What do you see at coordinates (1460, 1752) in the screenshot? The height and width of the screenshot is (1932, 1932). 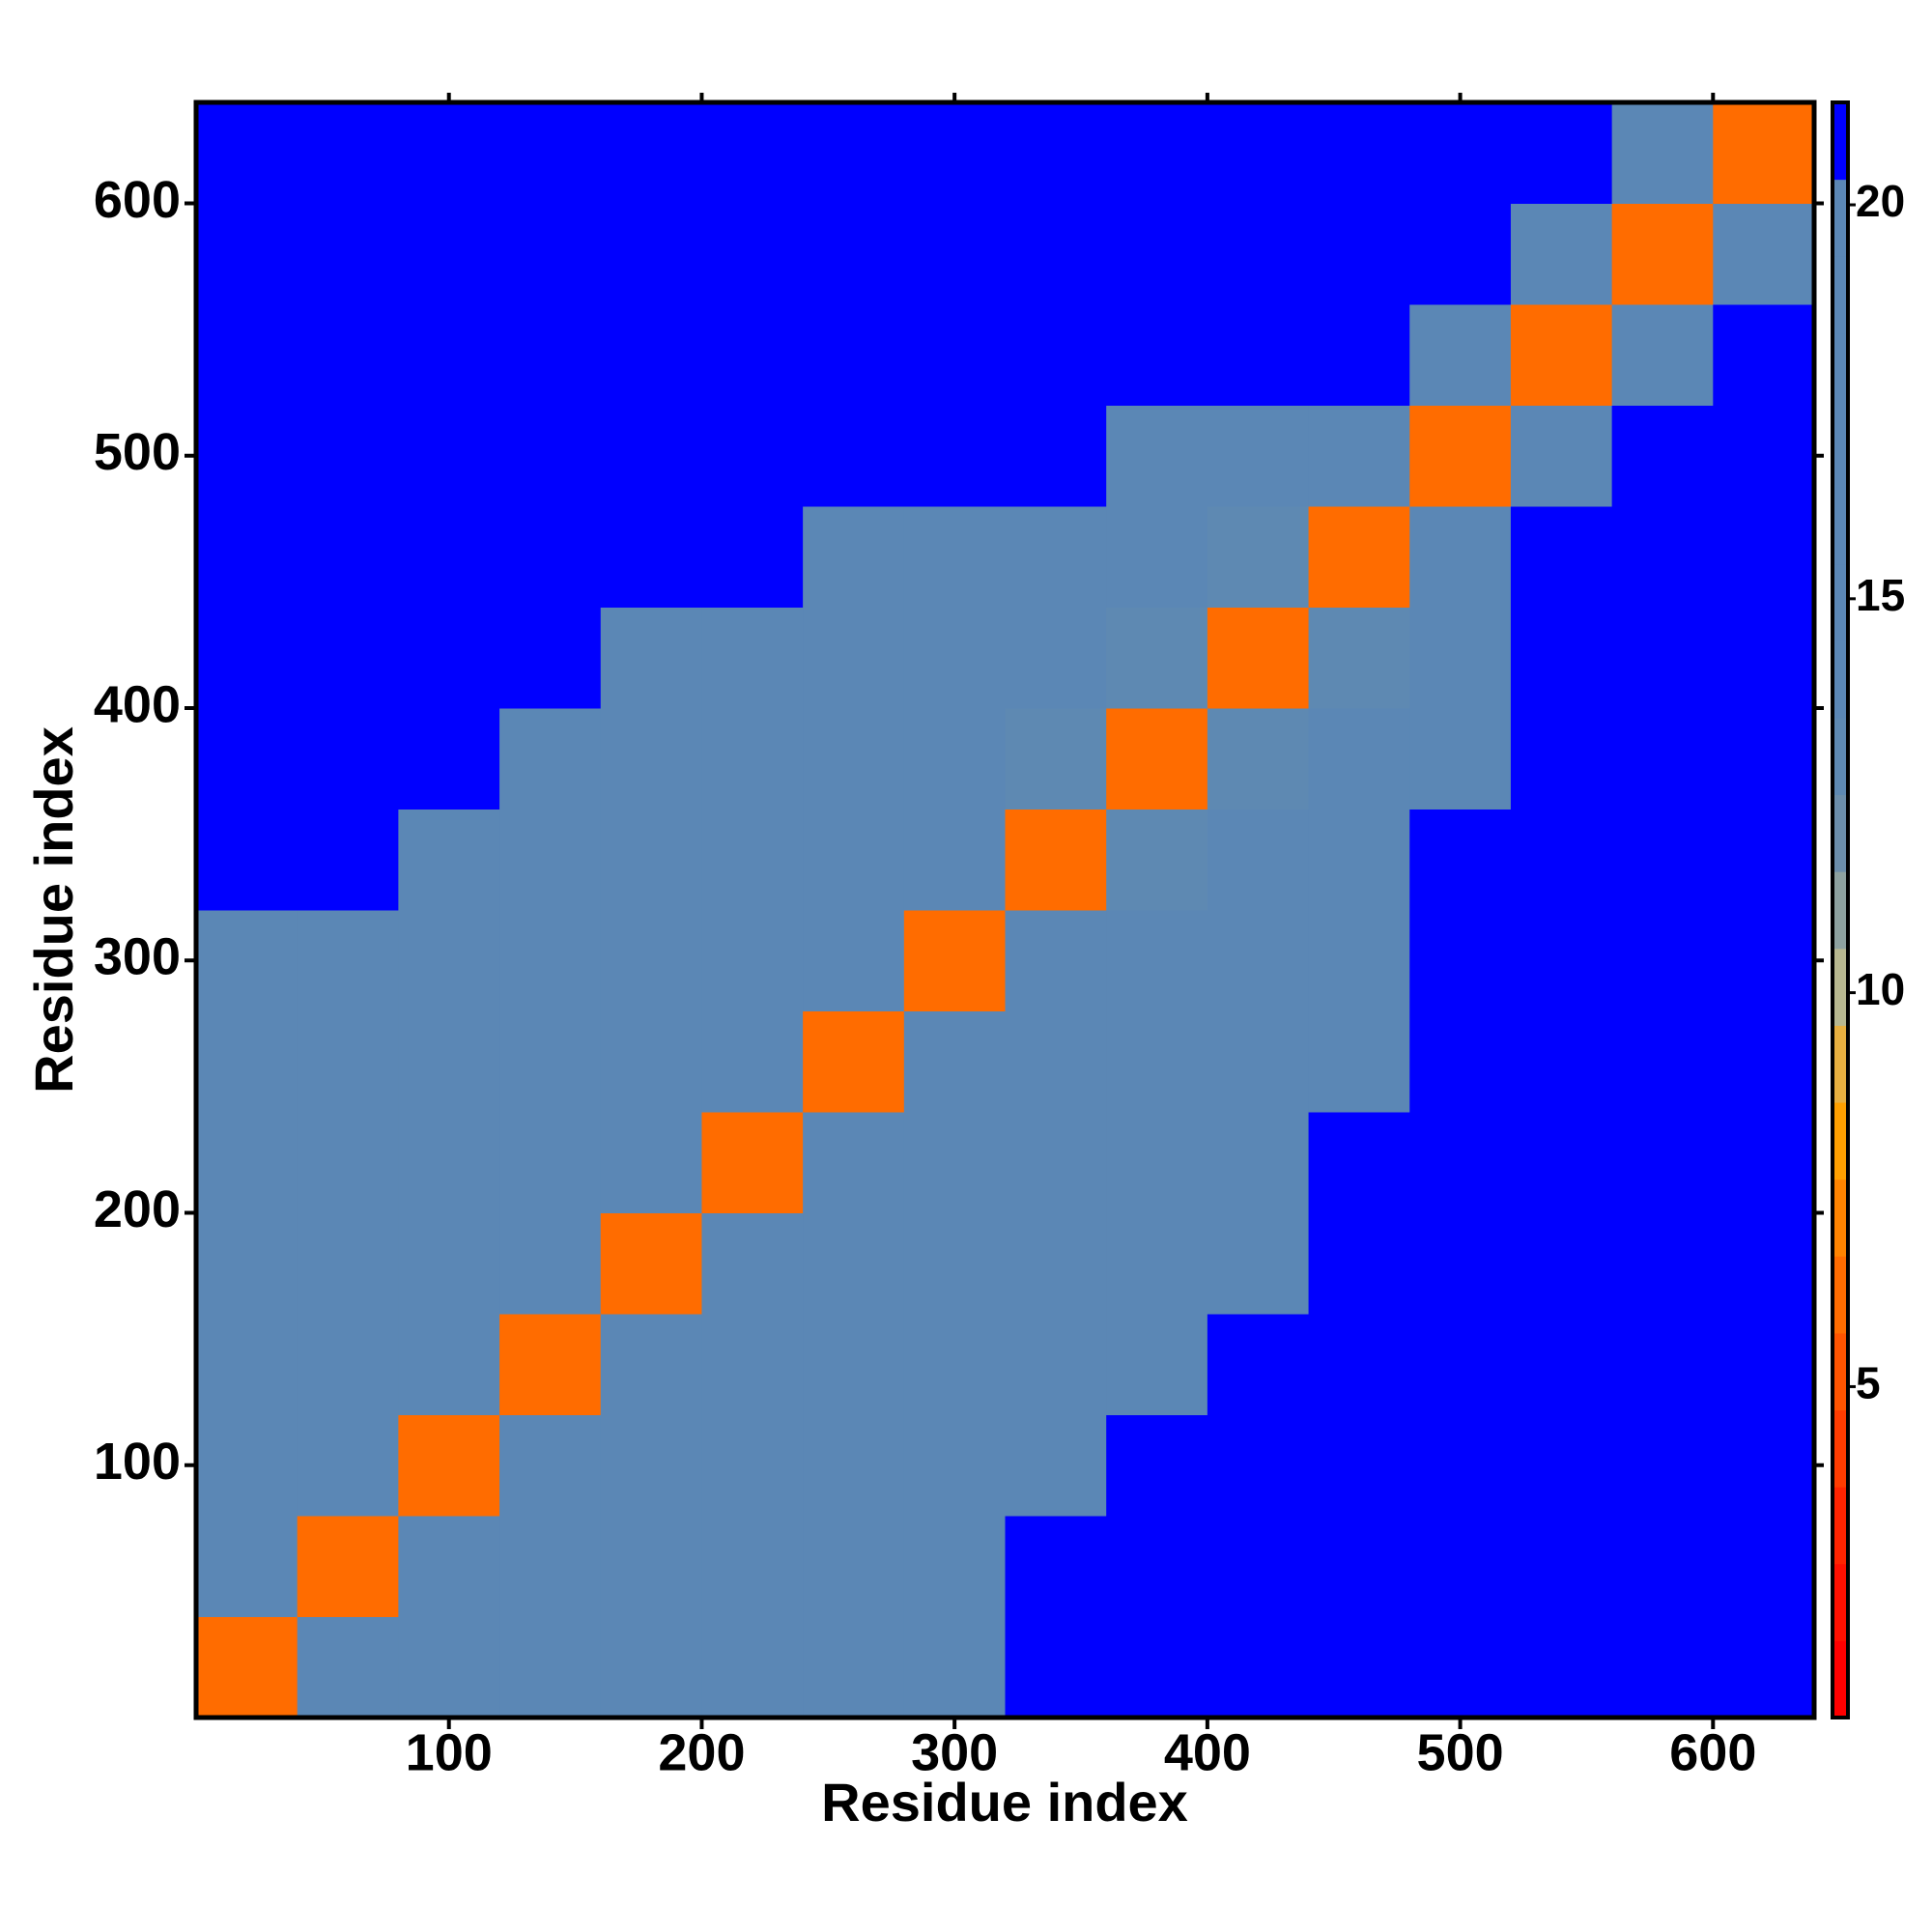 I see `x-tick-label: 500` at bounding box center [1460, 1752].